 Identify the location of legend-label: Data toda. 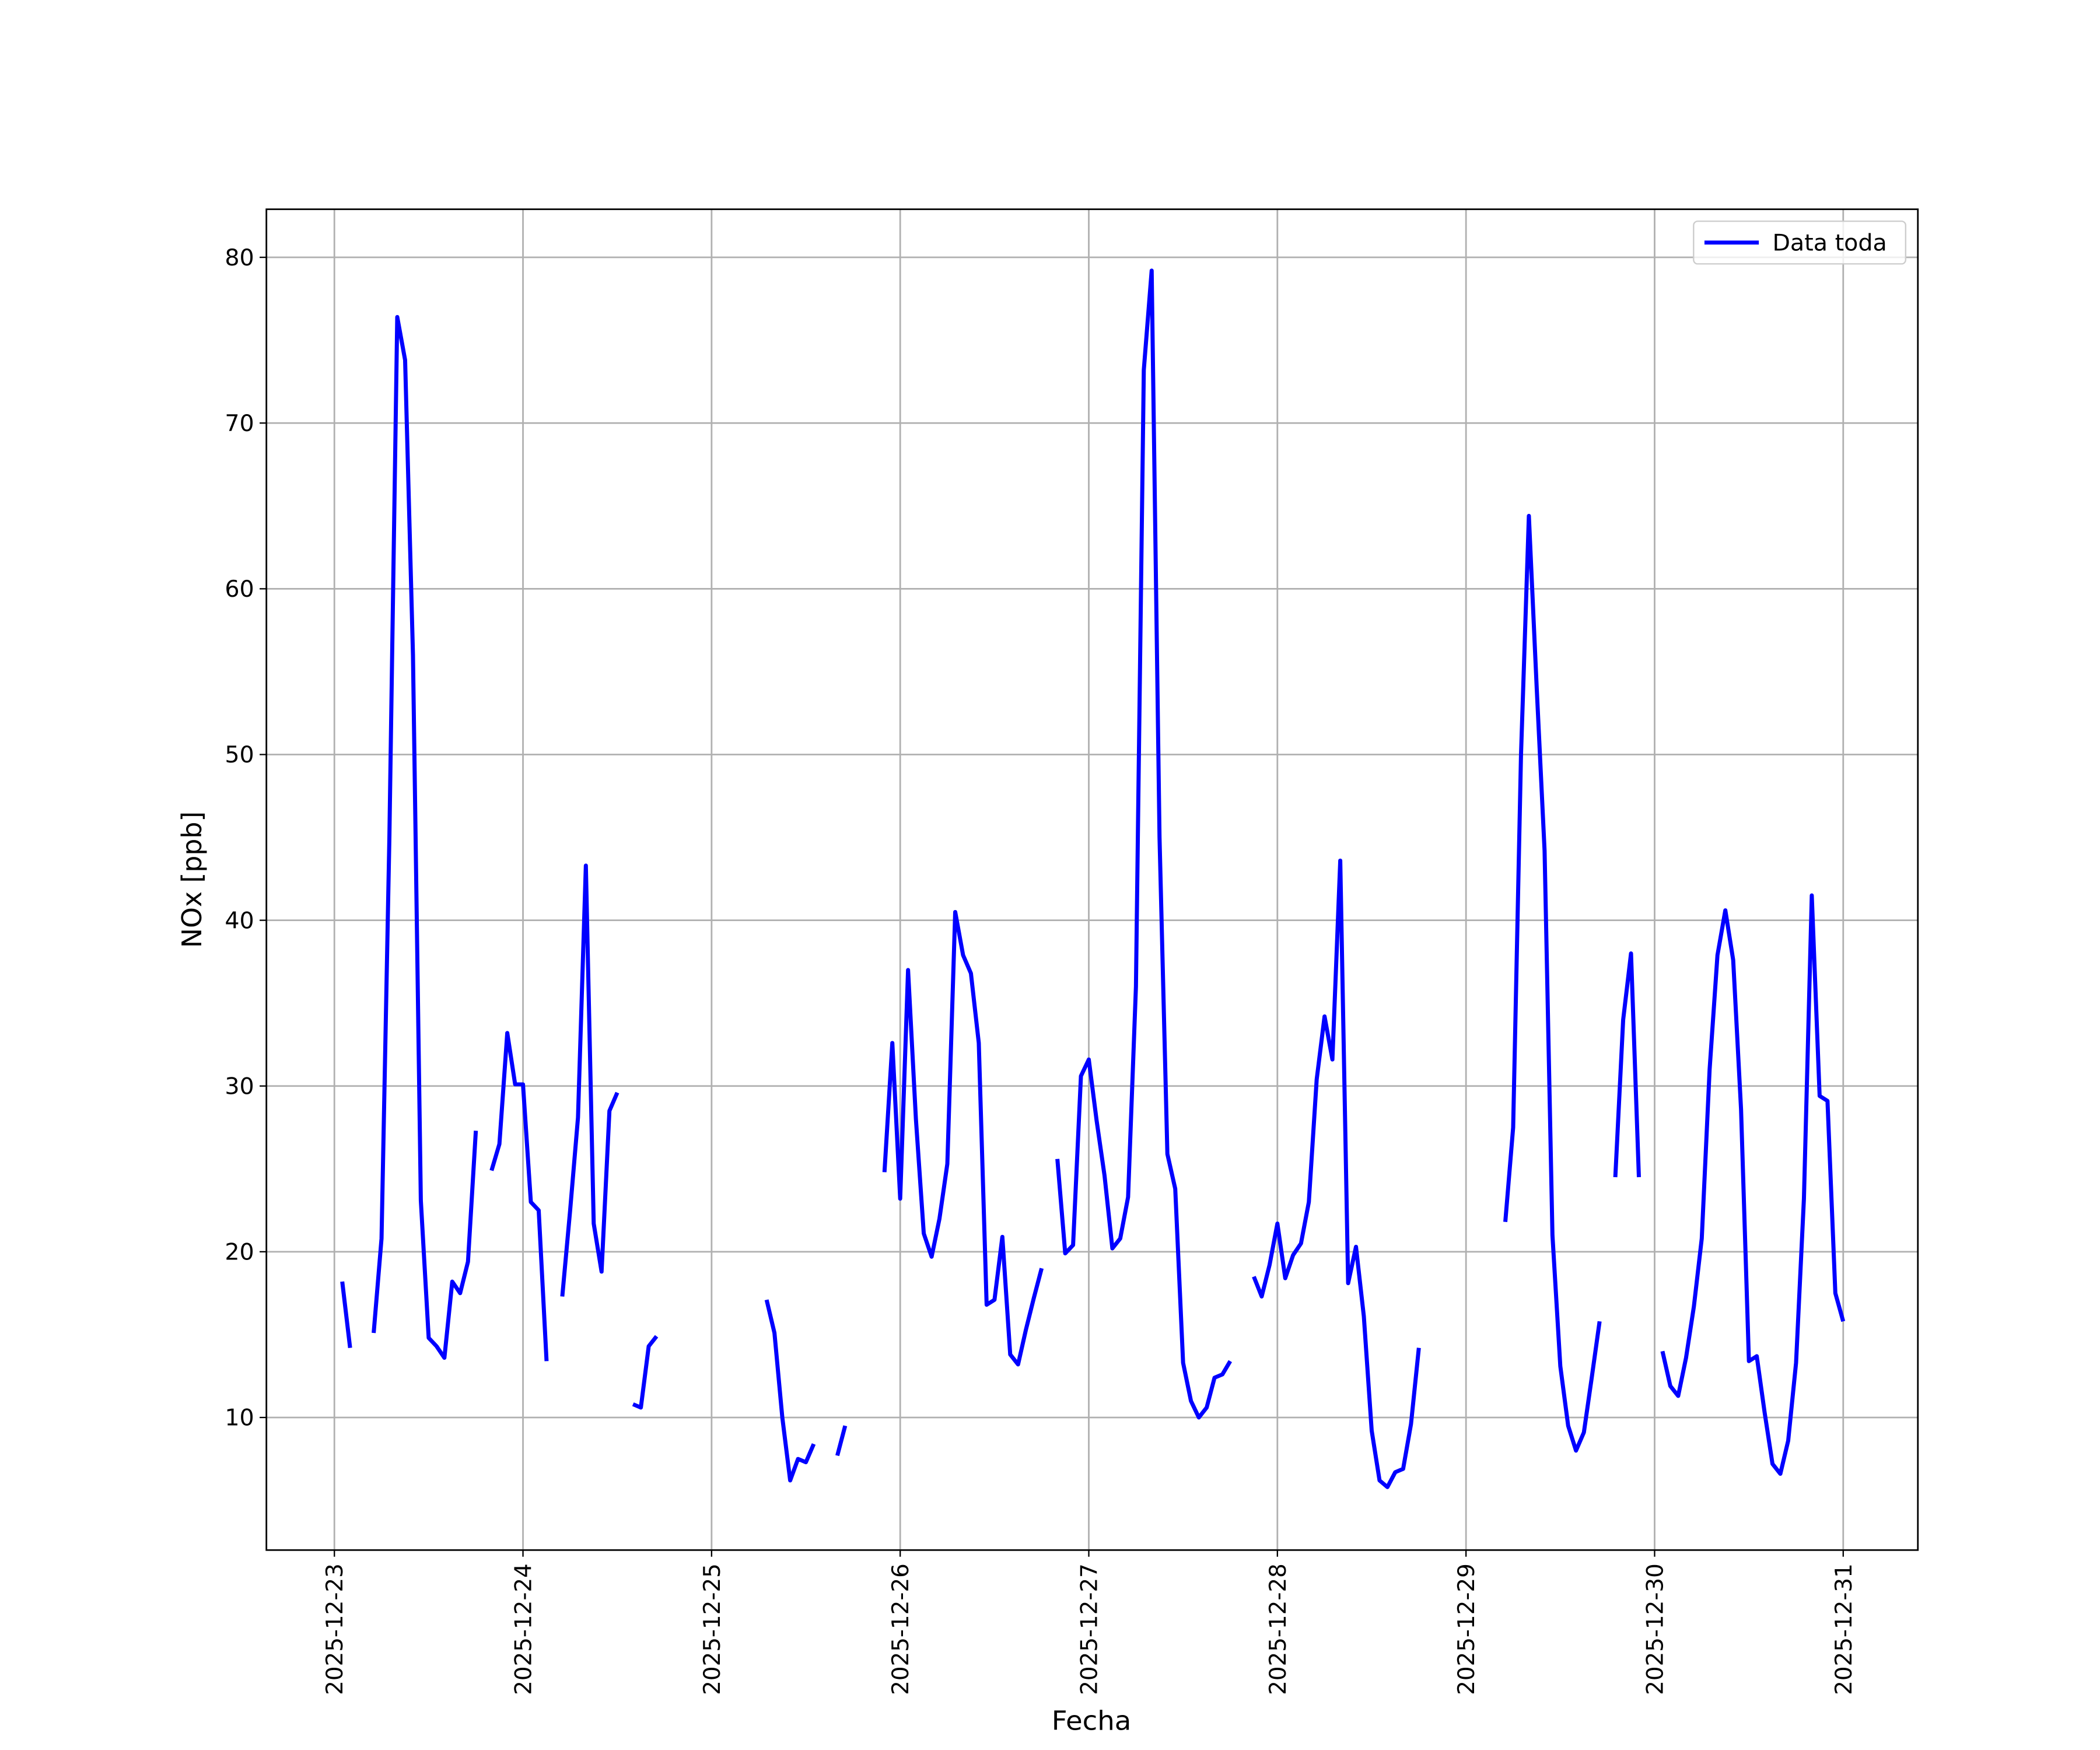
(1829, 243).